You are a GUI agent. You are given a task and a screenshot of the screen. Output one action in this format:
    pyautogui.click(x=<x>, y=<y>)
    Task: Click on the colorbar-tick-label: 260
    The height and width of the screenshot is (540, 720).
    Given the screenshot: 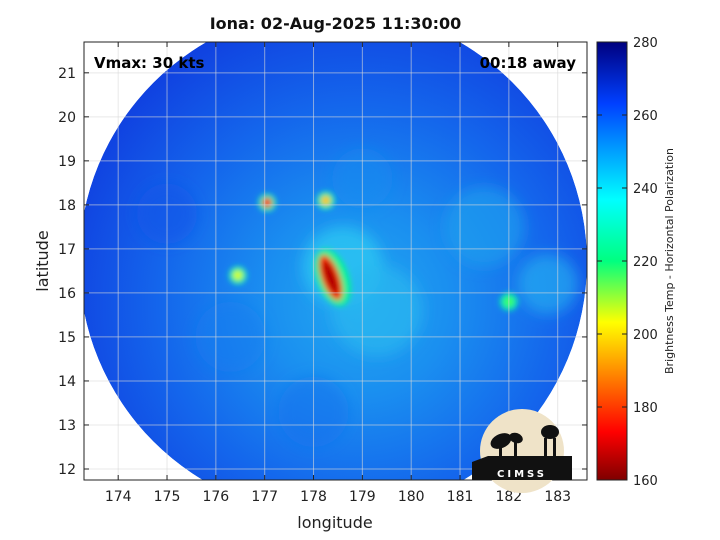 What is the action you would take?
    pyautogui.click(x=645, y=116)
    